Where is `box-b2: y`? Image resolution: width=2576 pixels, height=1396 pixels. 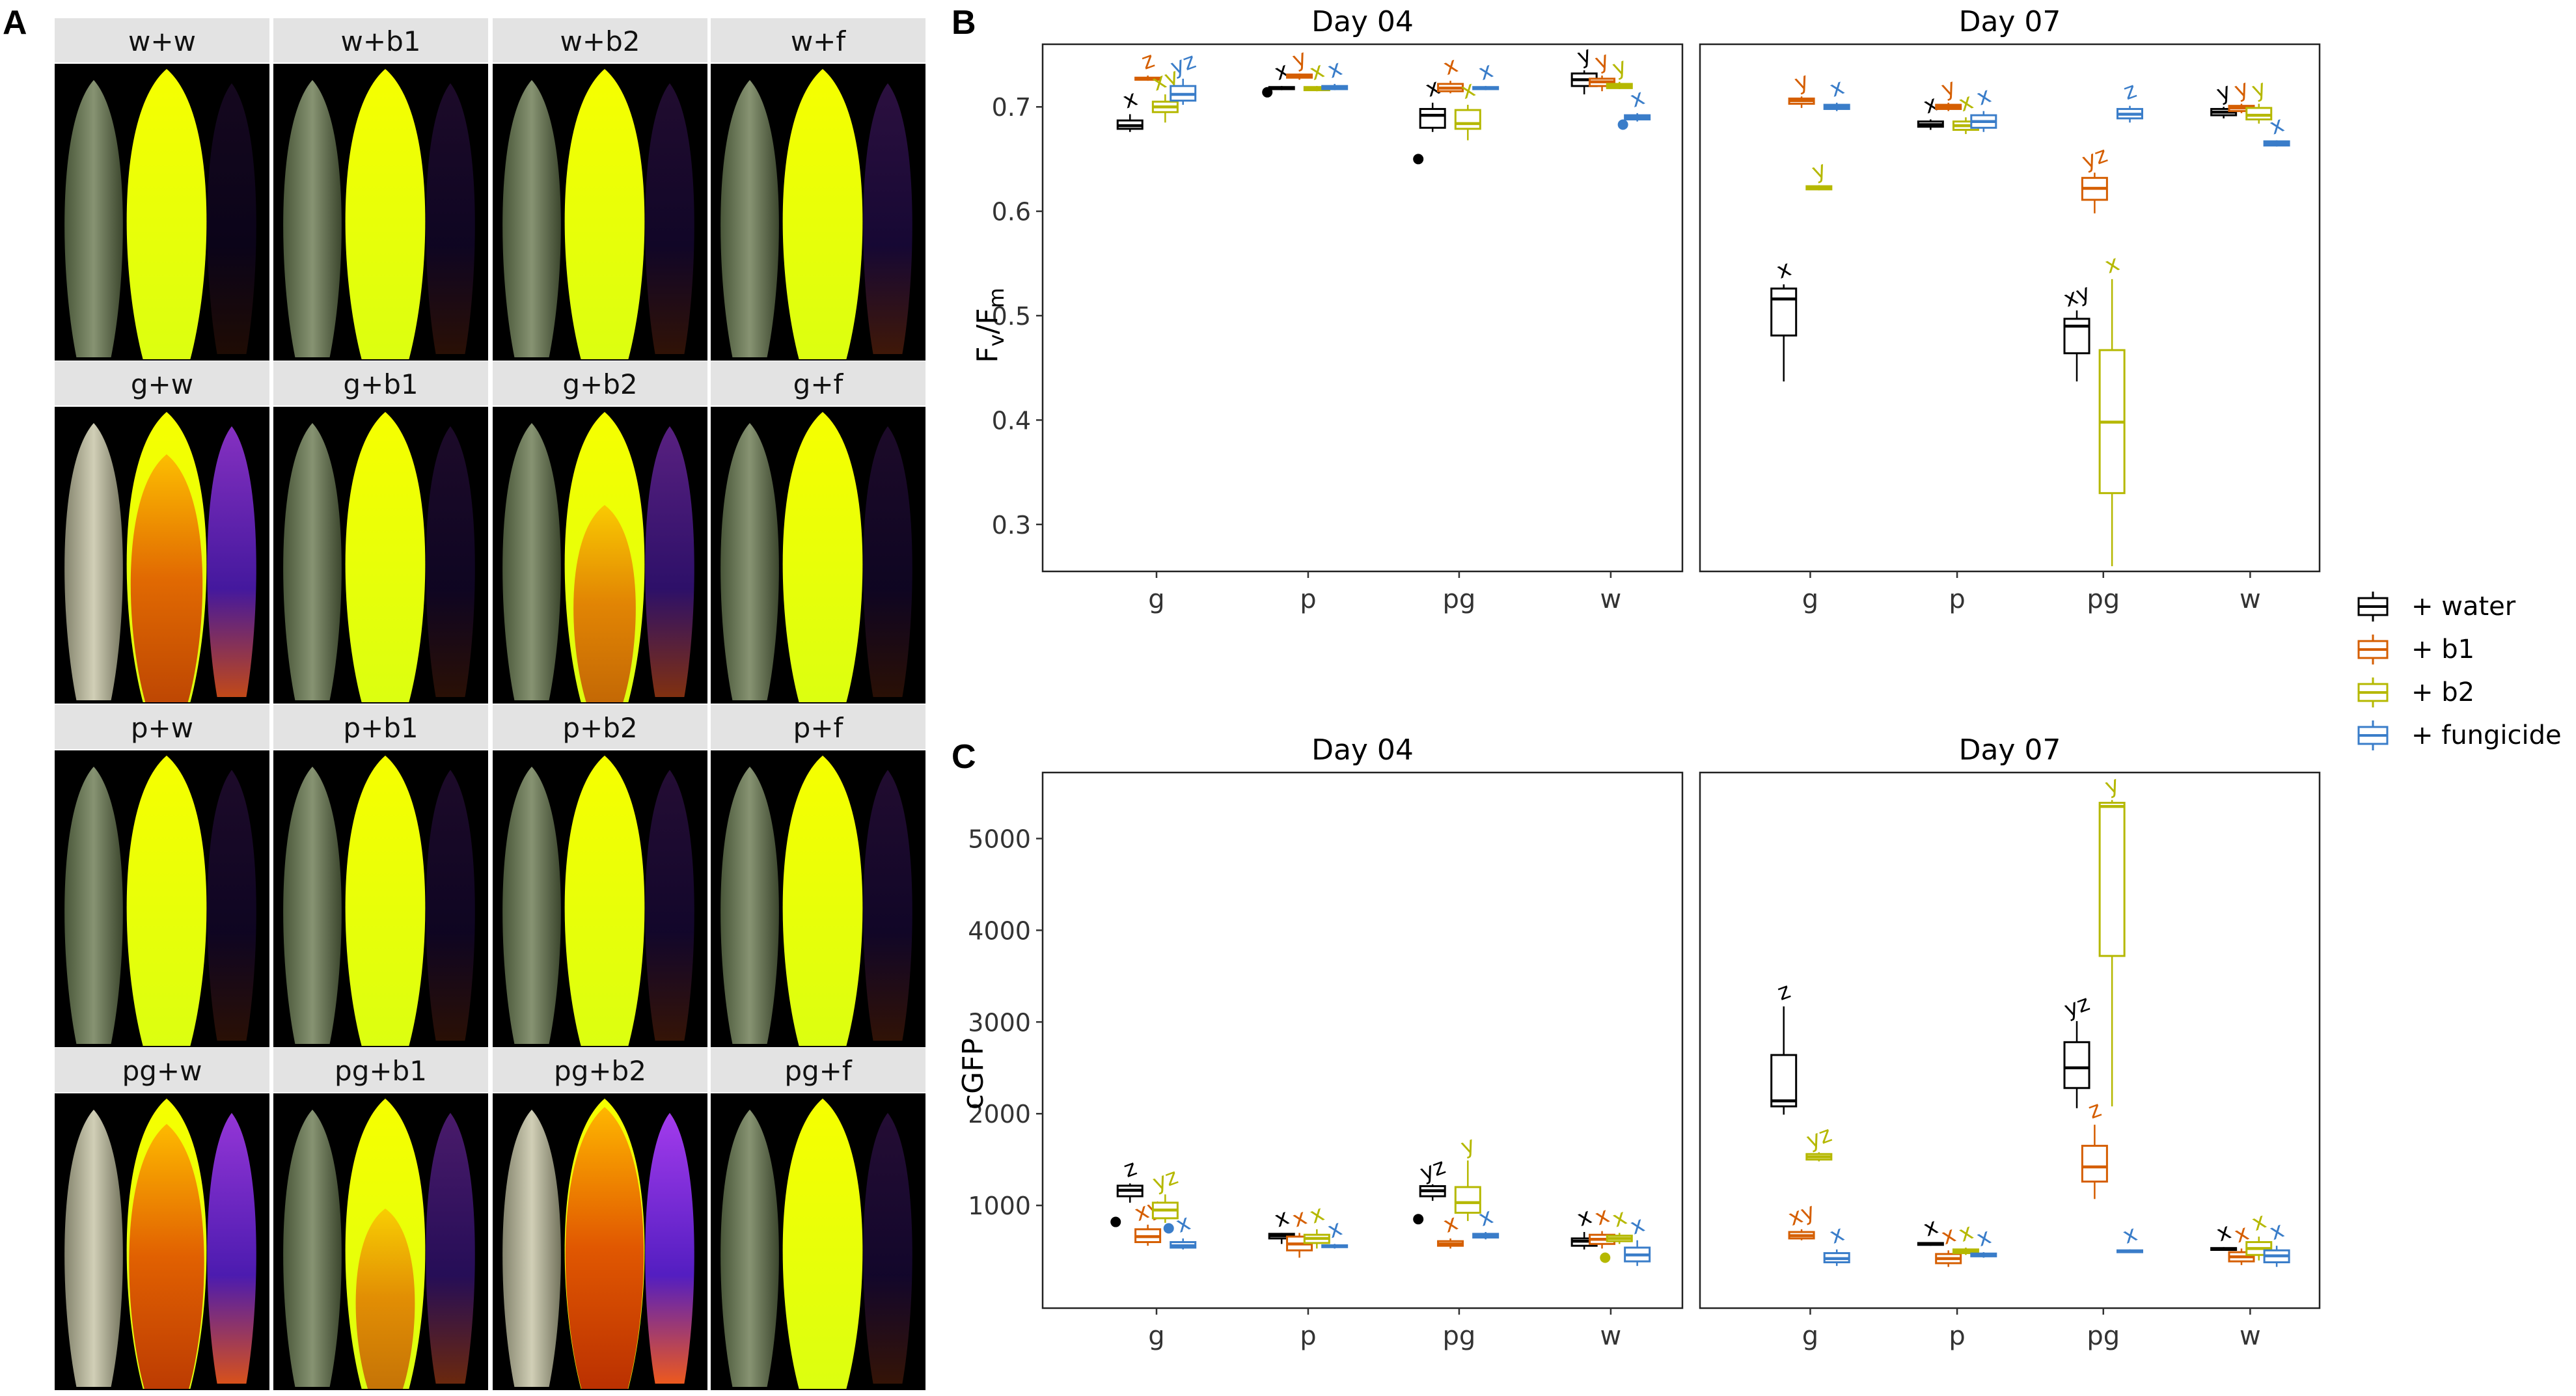 box-b2: y is located at coordinates (2112, 939).